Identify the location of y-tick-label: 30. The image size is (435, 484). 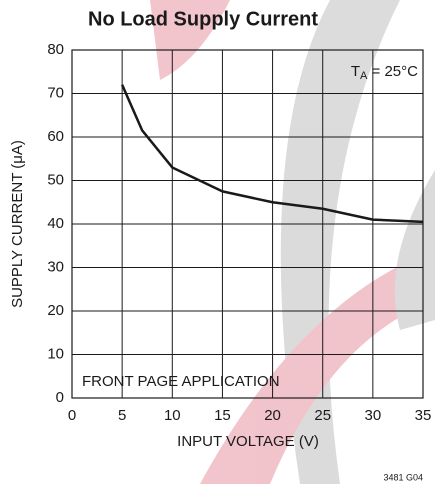
(55, 266).